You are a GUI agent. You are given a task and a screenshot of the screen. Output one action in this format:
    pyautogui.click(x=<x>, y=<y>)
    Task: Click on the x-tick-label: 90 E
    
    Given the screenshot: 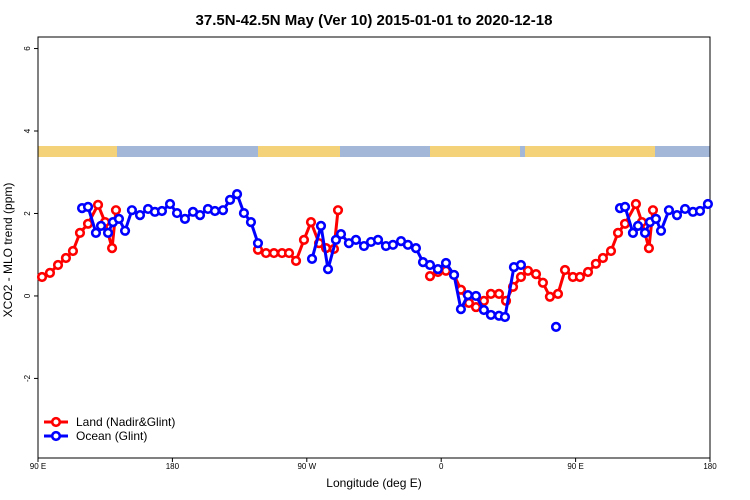 What is the action you would take?
    pyautogui.click(x=575, y=466)
    